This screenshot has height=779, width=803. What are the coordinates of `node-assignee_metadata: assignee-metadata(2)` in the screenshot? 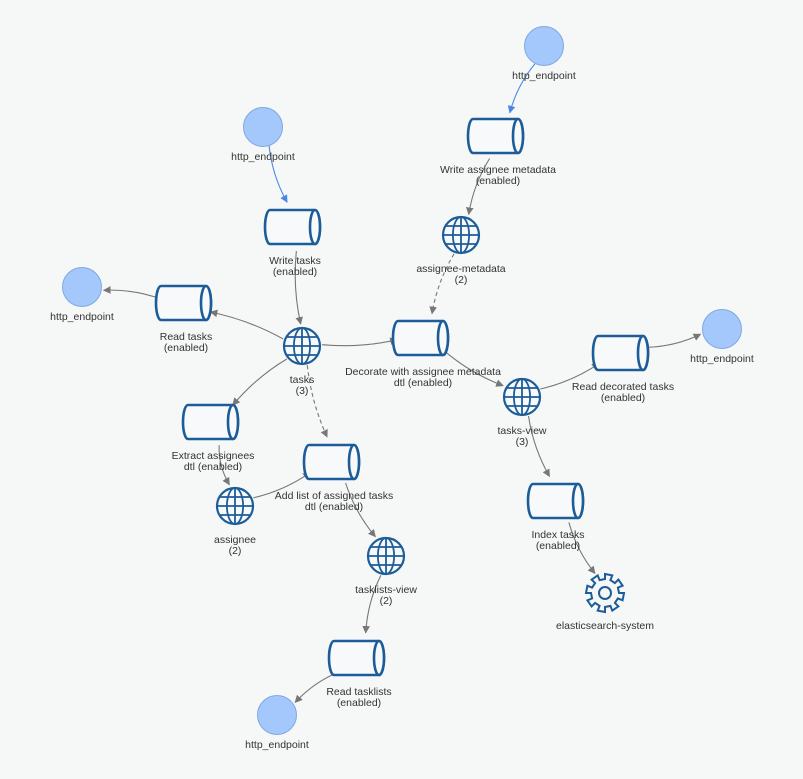 It's located at (461, 250).